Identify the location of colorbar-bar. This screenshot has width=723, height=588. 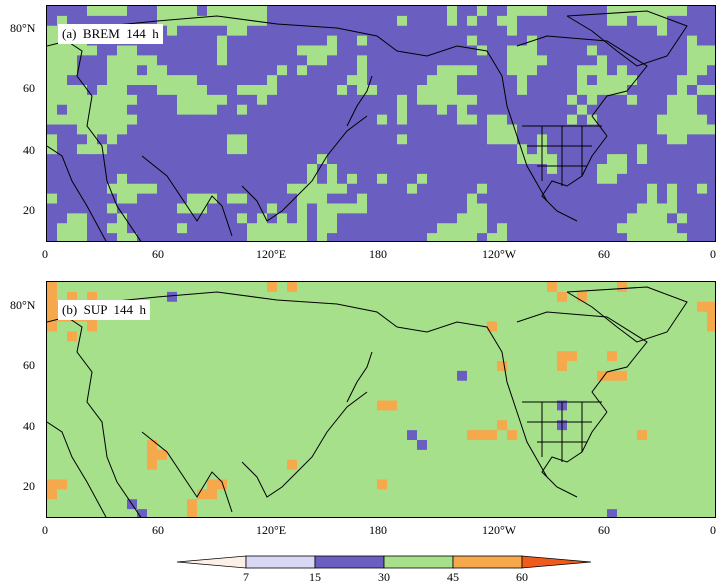
(384, 562).